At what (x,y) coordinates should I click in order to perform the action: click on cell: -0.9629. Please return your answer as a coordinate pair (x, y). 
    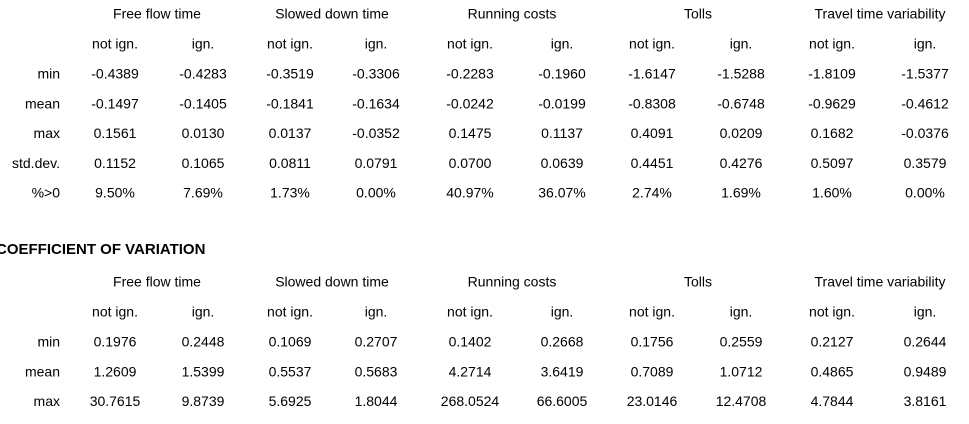
    Looking at the image, I should click on (832, 103).